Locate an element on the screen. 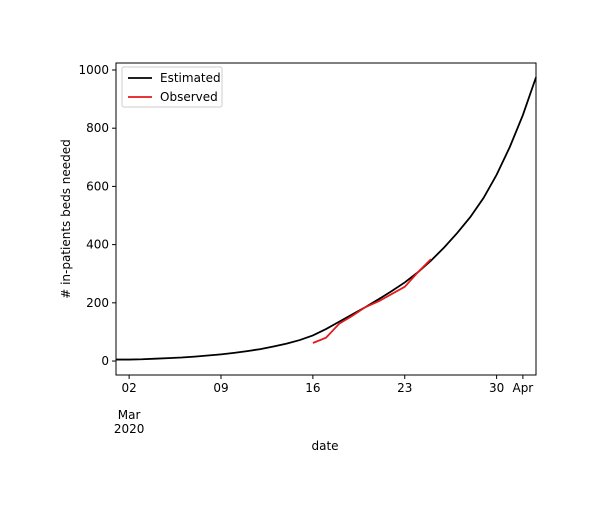 The width and height of the screenshot is (598, 509). x-tick-label-secondary: Mar 2020 is located at coordinates (129, 422).